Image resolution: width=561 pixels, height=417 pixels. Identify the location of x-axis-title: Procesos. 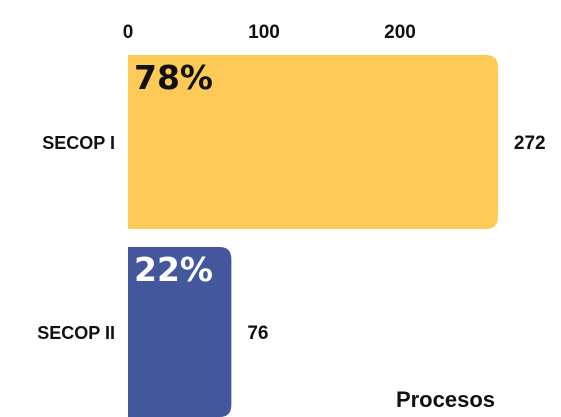
(445, 399).